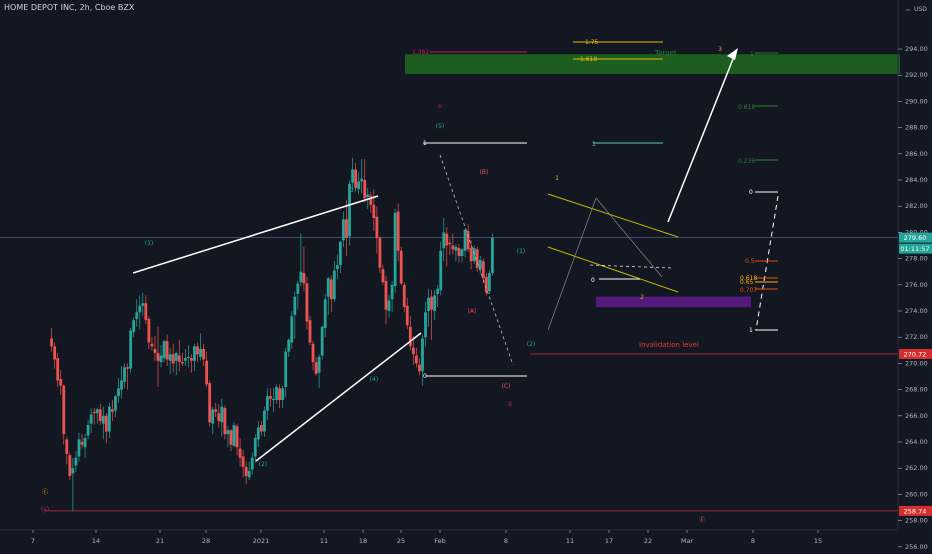  What do you see at coordinates (363, 541) in the screenshot?
I see `x-tick-label: 18` at bounding box center [363, 541].